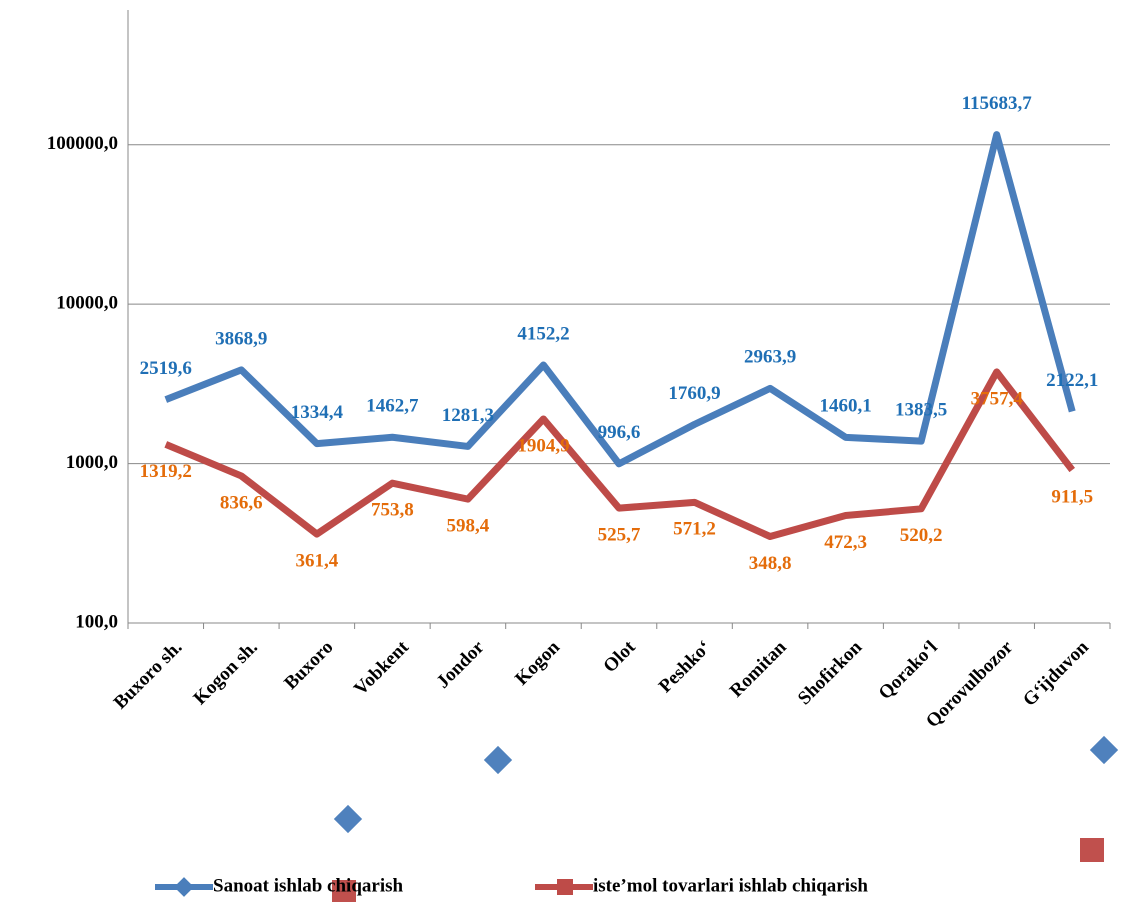  What do you see at coordinates (87, 303) in the screenshot?
I see `y-tick-label: 10000,0` at bounding box center [87, 303].